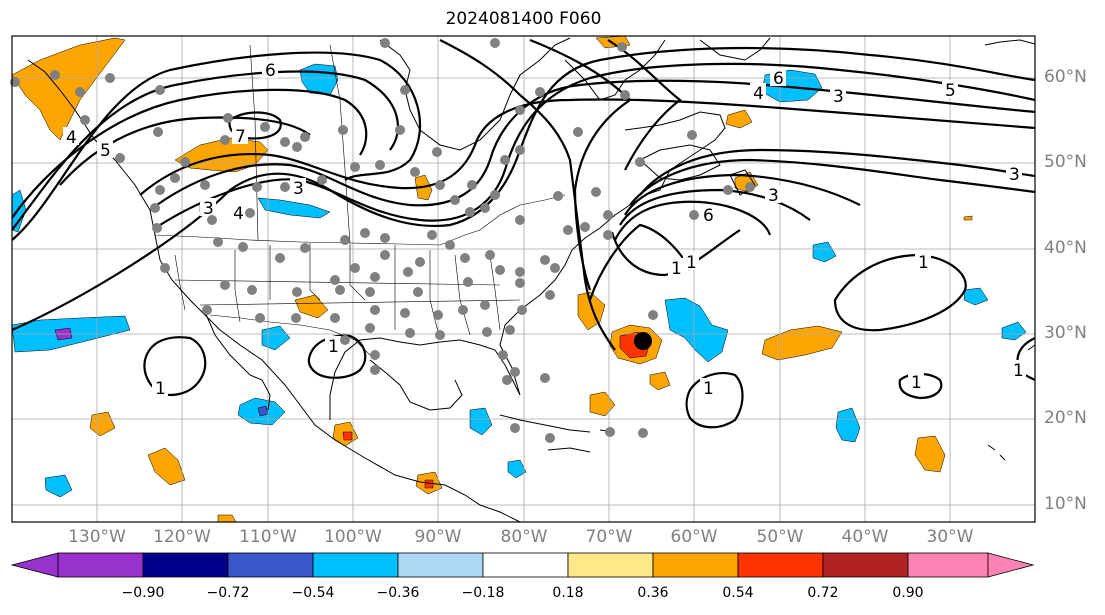 The image size is (1105, 615). What do you see at coordinates (522, 565) in the screenshot?
I see `colorbar` at bounding box center [522, 565].